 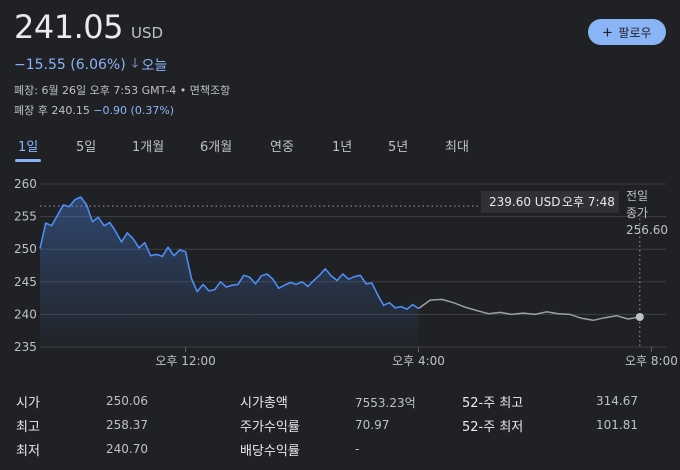 I want to click on y-tick-label: 250, so click(x=25, y=249).